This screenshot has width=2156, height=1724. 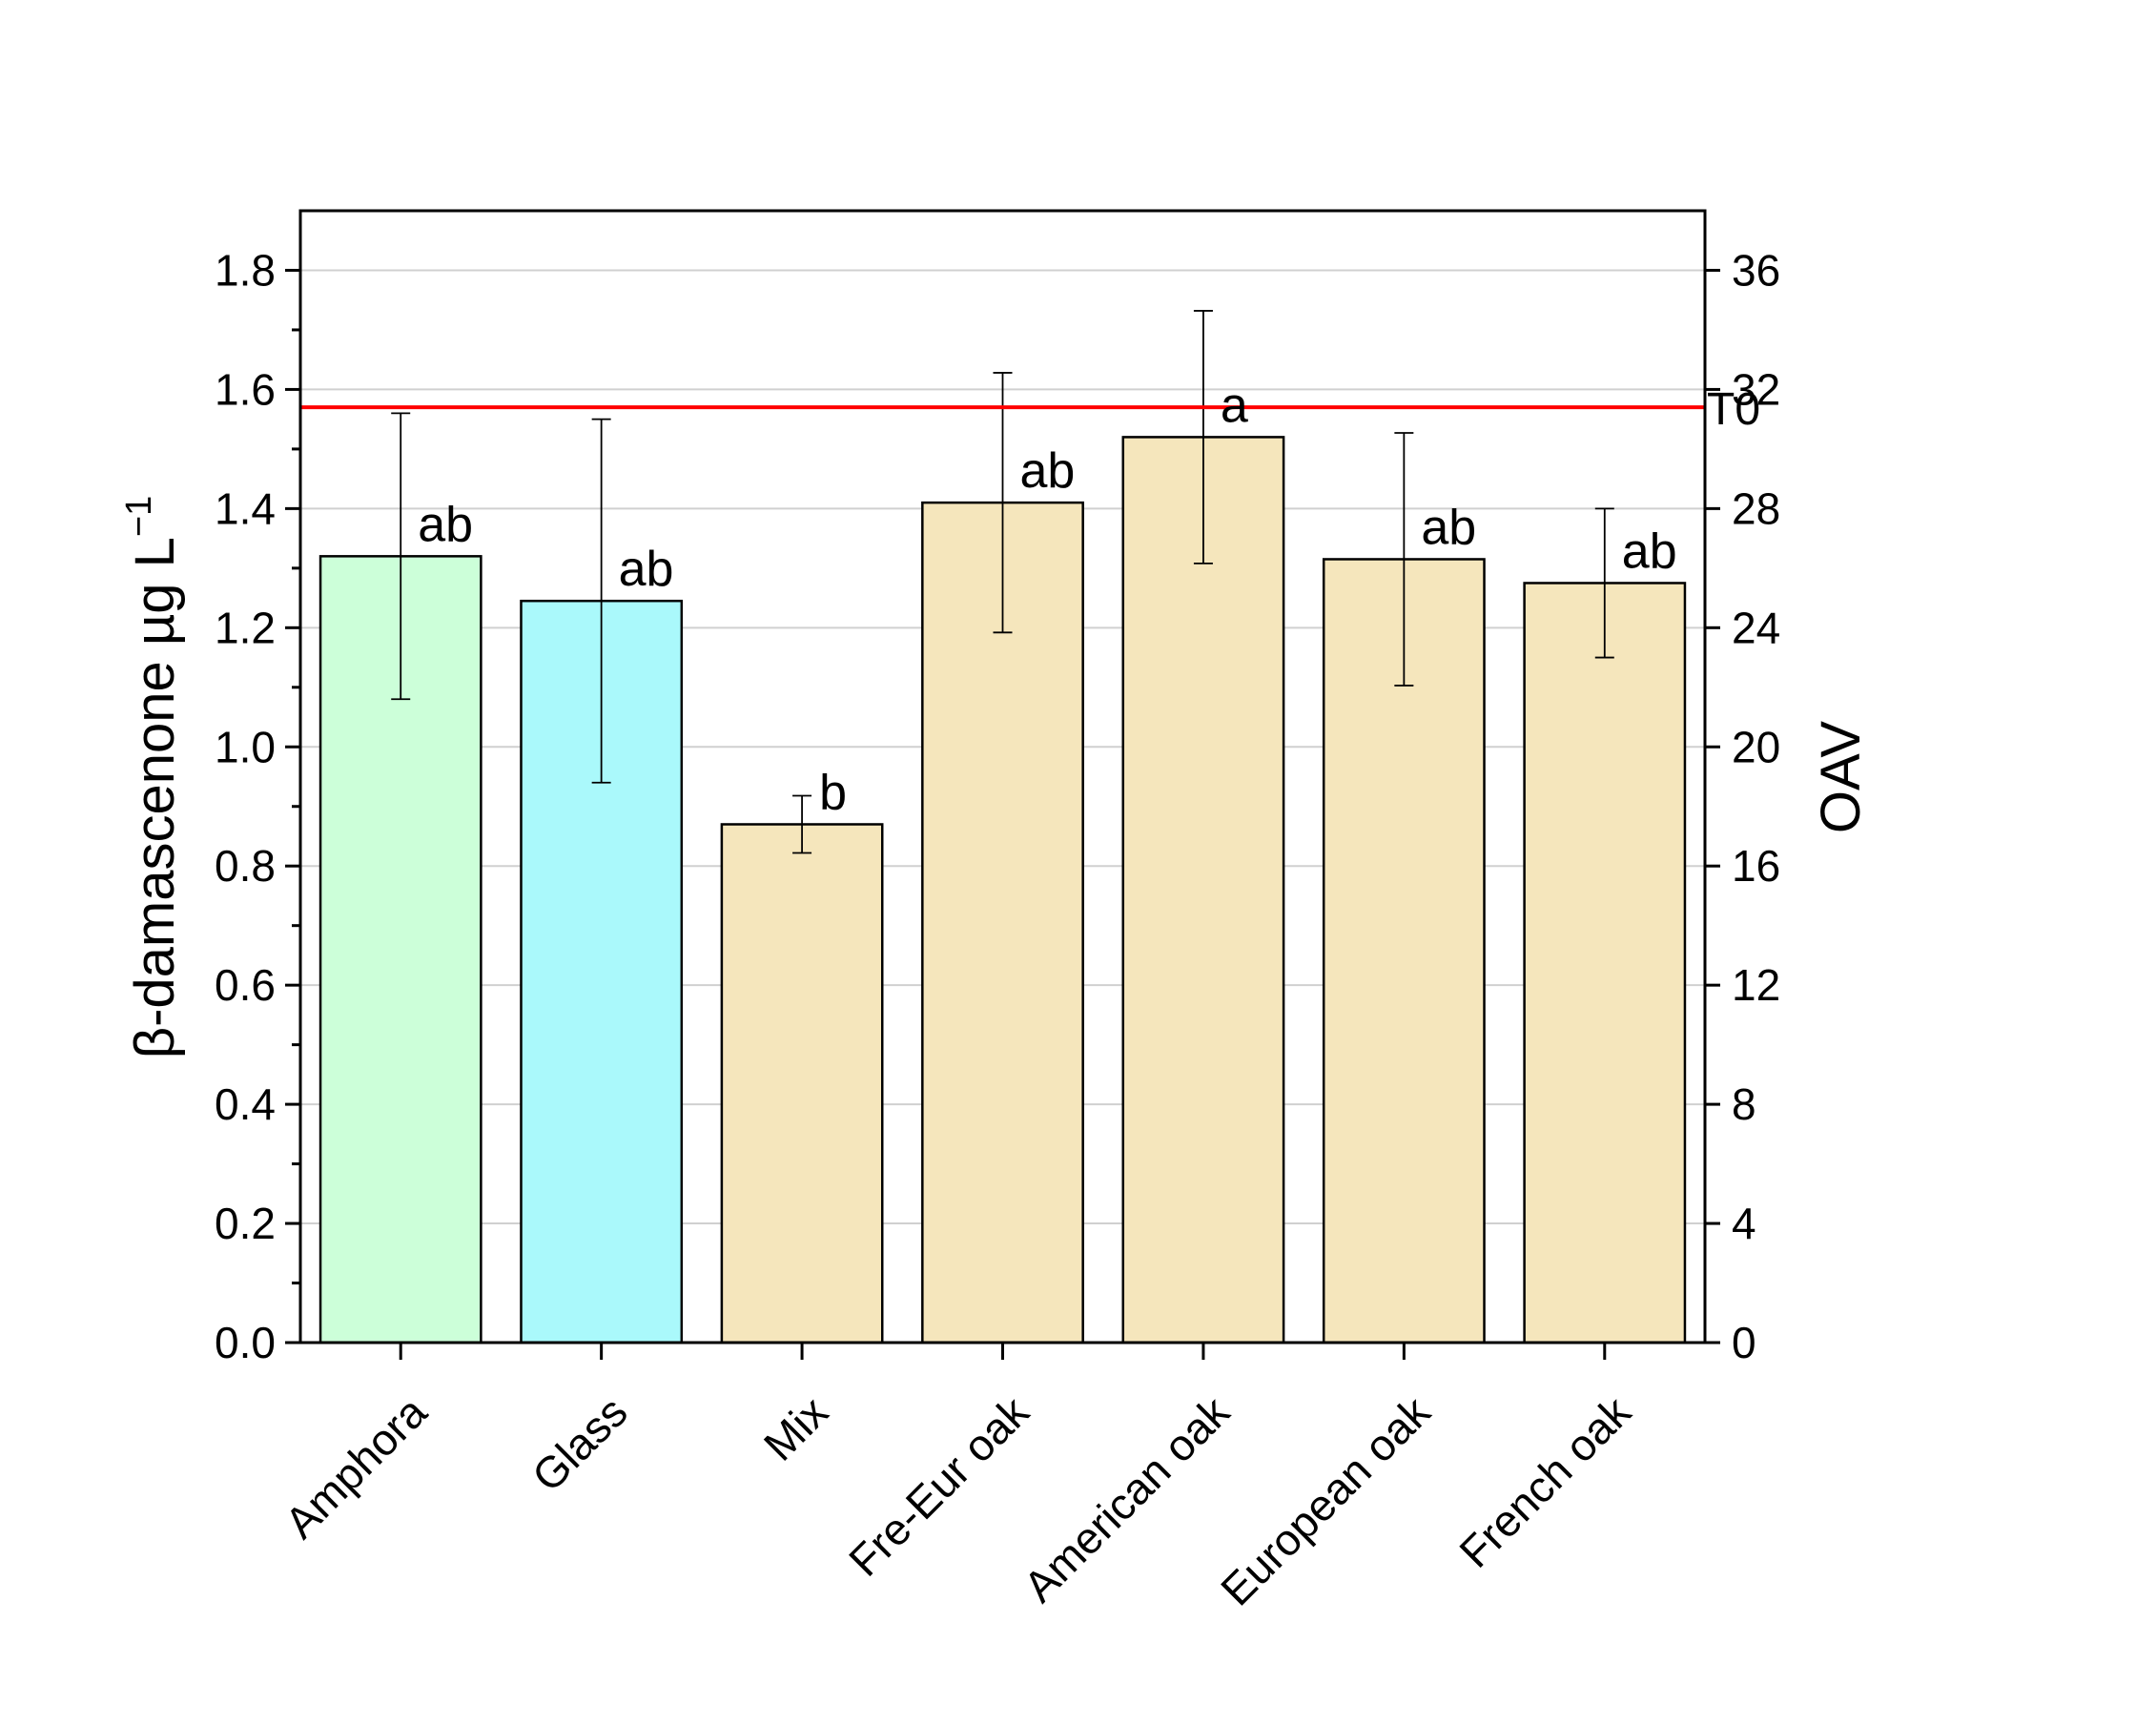 I want to click on y-tick-label-2: 0.4, so click(x=245, y=1104).